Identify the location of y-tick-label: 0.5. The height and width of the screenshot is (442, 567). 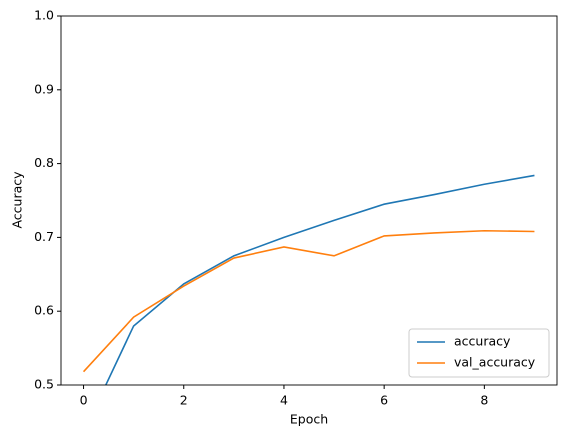
(44, 384).